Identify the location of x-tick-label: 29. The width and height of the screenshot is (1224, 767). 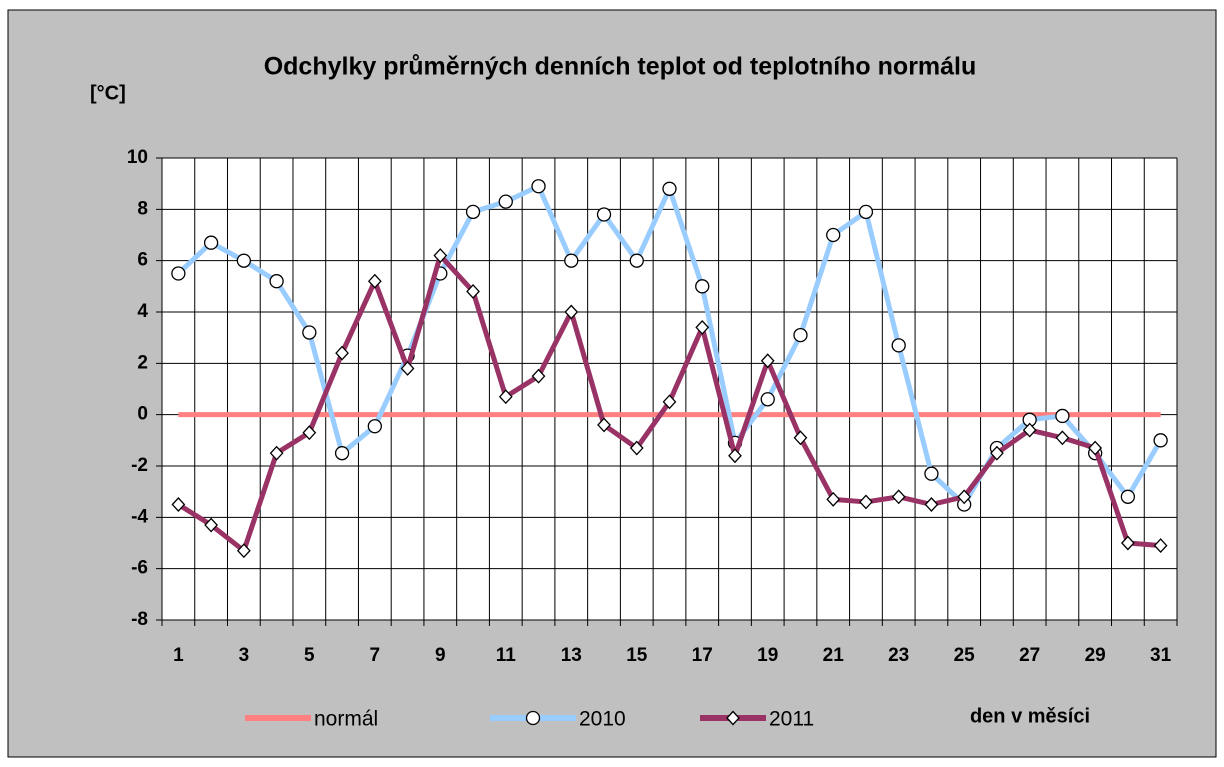
(1095, 655).